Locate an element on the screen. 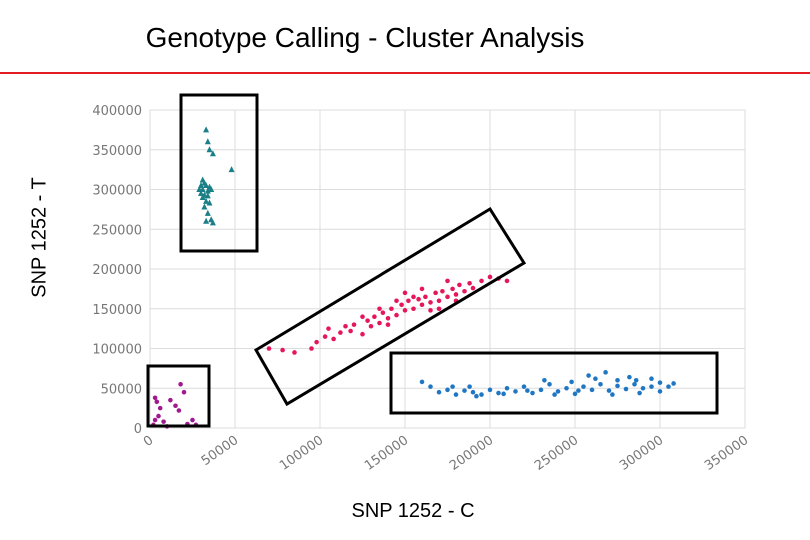  slide-title: Genotype Calling - Cluster Analysis is located at coordinates (365, 37).